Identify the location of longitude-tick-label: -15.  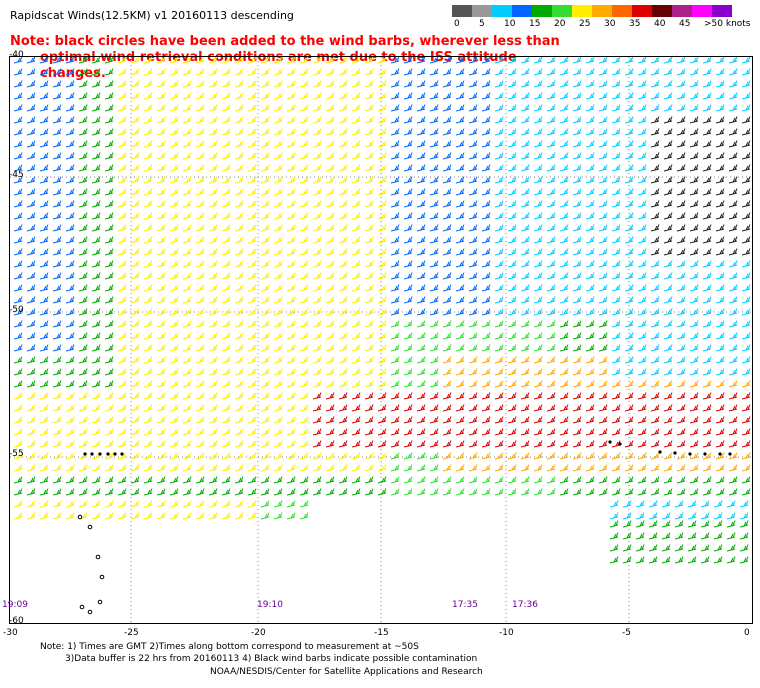
(381, 633).